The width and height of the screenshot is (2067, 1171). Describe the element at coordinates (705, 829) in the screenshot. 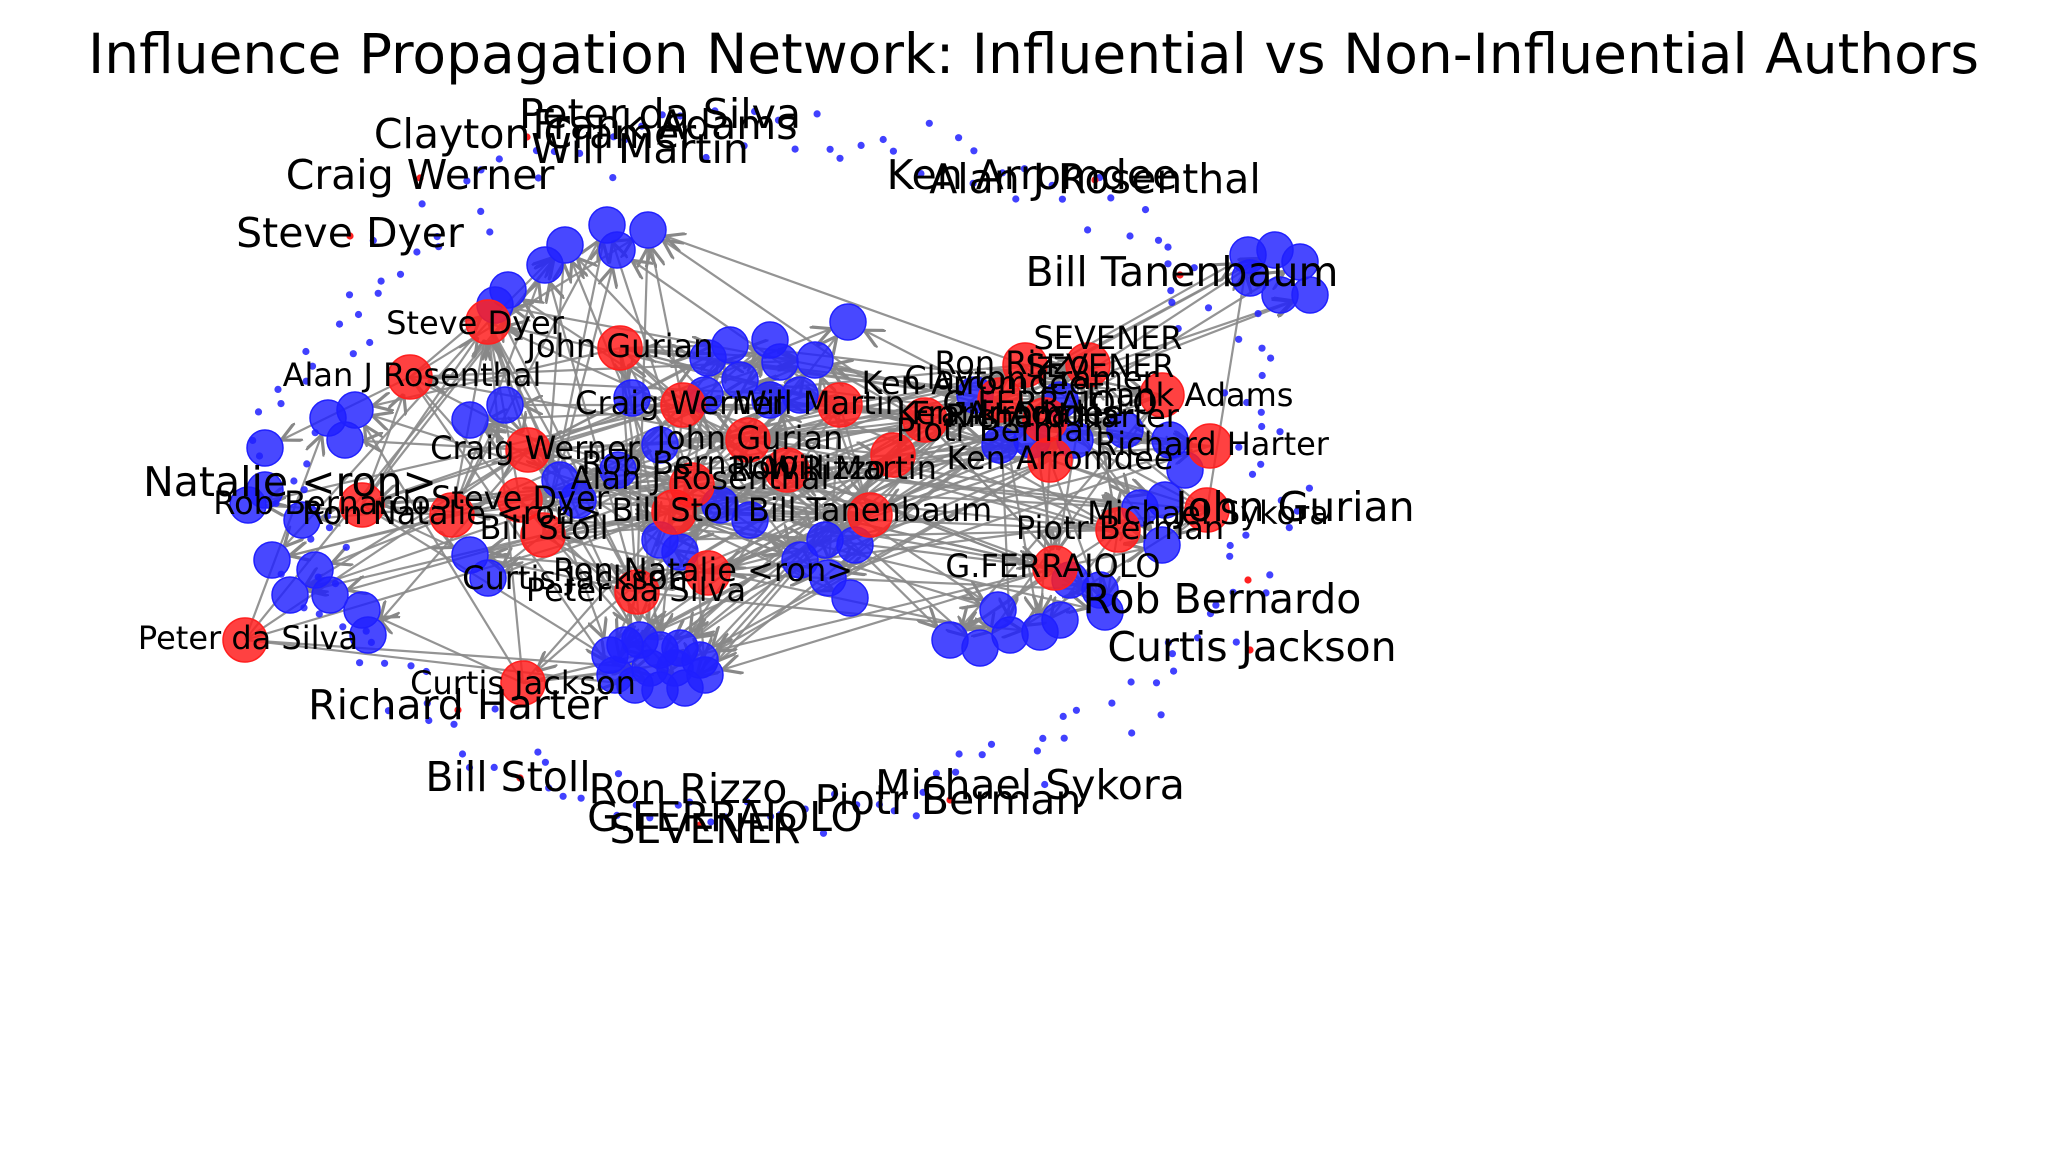

I see `peripheral-label: SEVENER` at that location.